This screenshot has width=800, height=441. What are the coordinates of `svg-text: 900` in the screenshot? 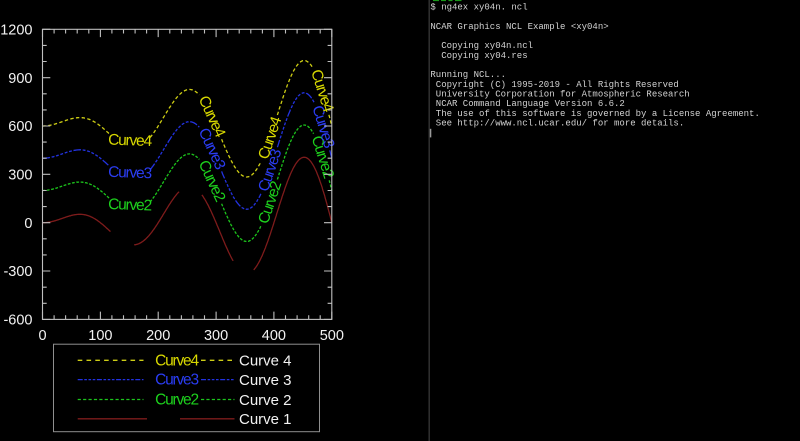 It's located at (20, 79).